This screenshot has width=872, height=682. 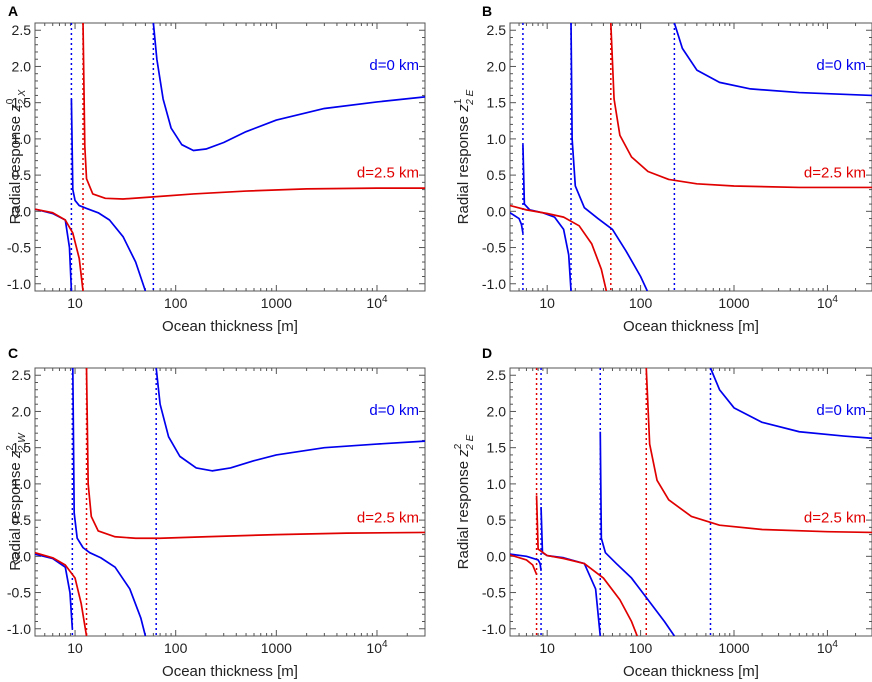 I want to click on panel-label: A, so click(x=13, y=11).